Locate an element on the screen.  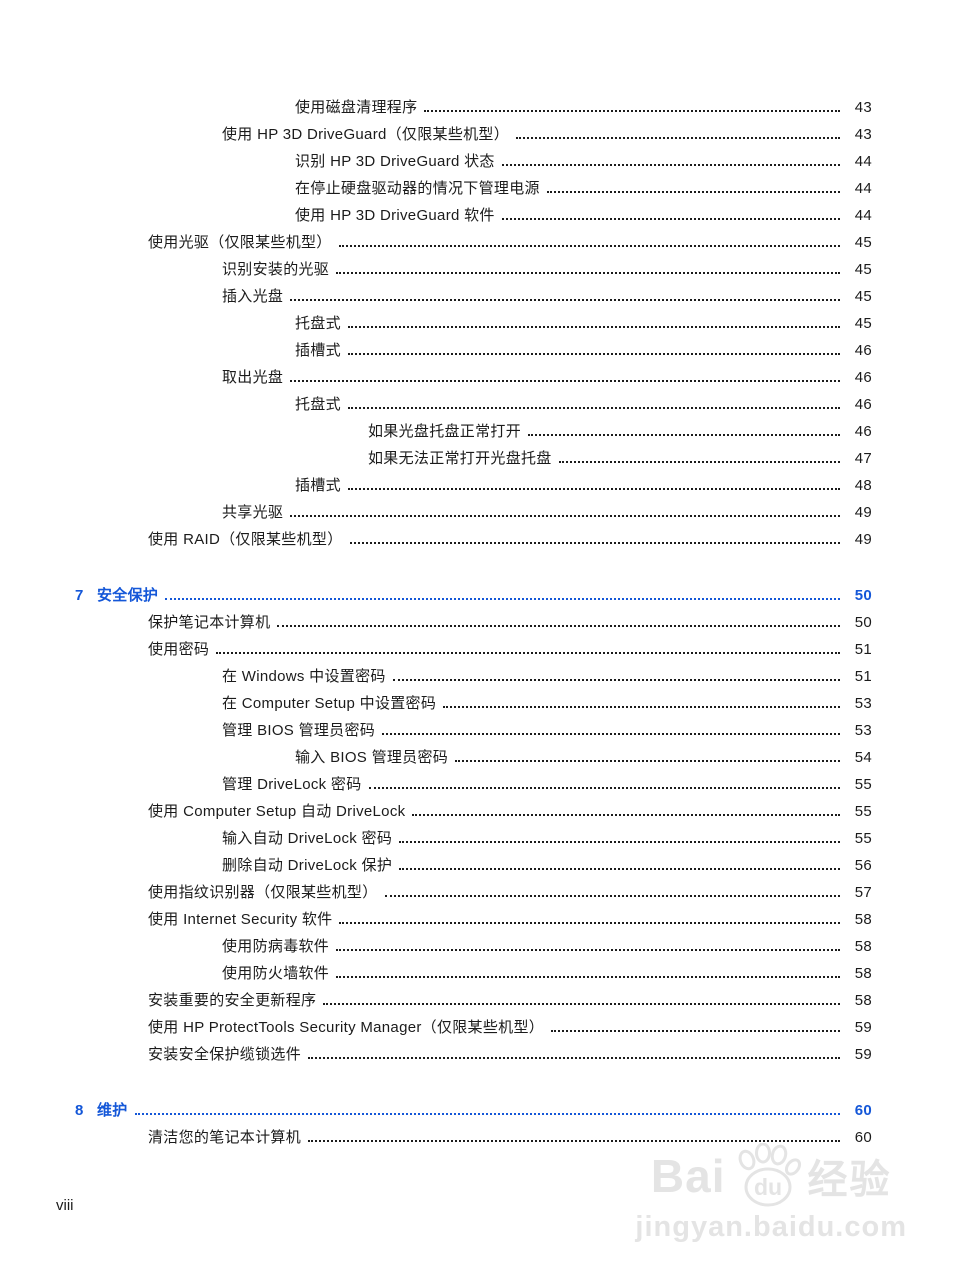
toc-page-number: 51 is located at coordinates (863, 649).